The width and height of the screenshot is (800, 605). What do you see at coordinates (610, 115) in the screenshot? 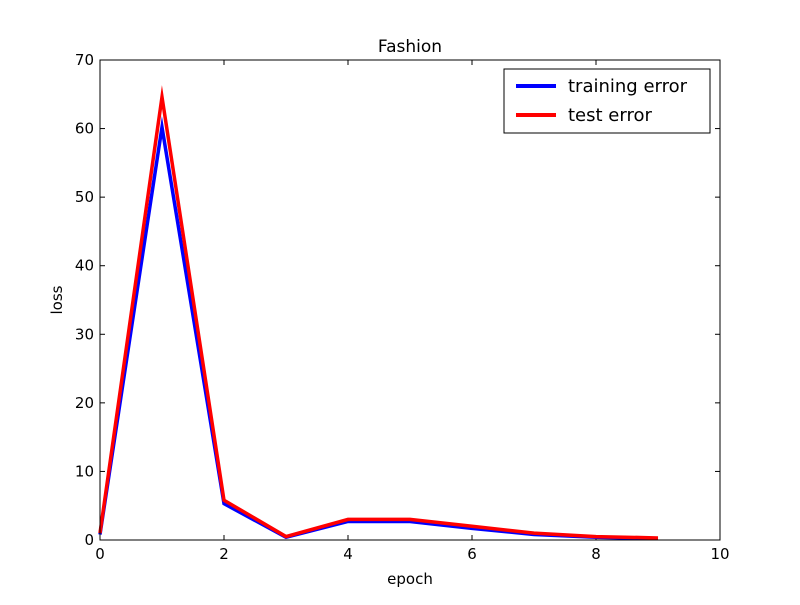
I see `legend-label: test error` at bounding box center [610, 115].